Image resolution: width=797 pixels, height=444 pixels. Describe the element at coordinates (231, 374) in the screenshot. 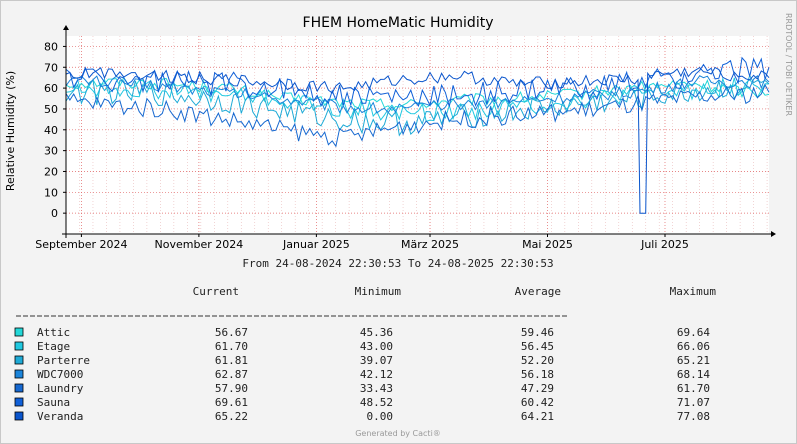

I see `legend-current: 62.87` at that location.